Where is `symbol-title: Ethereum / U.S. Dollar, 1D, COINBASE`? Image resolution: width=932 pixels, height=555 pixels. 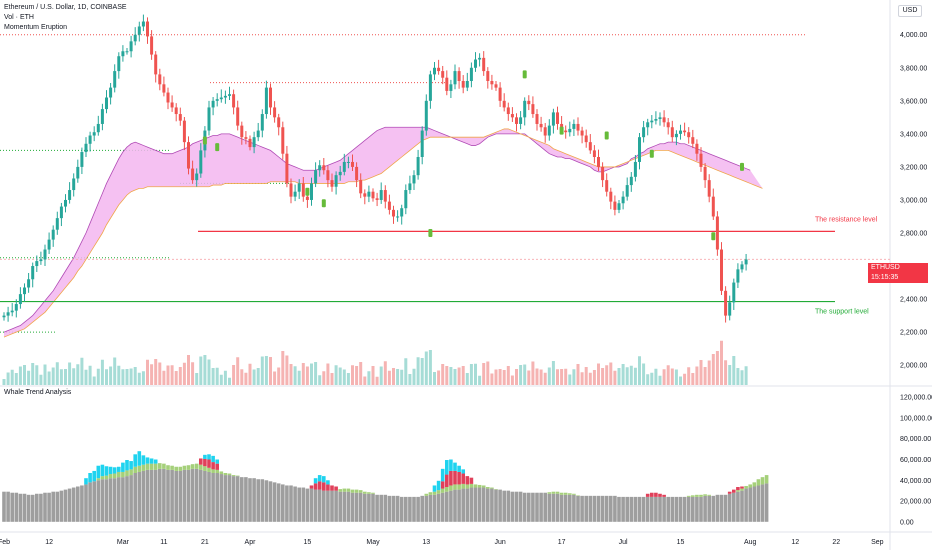
symbol-title: Ethereum / U.S. Dollar, 1D, COINBASE is located at coordinates (65, 7).